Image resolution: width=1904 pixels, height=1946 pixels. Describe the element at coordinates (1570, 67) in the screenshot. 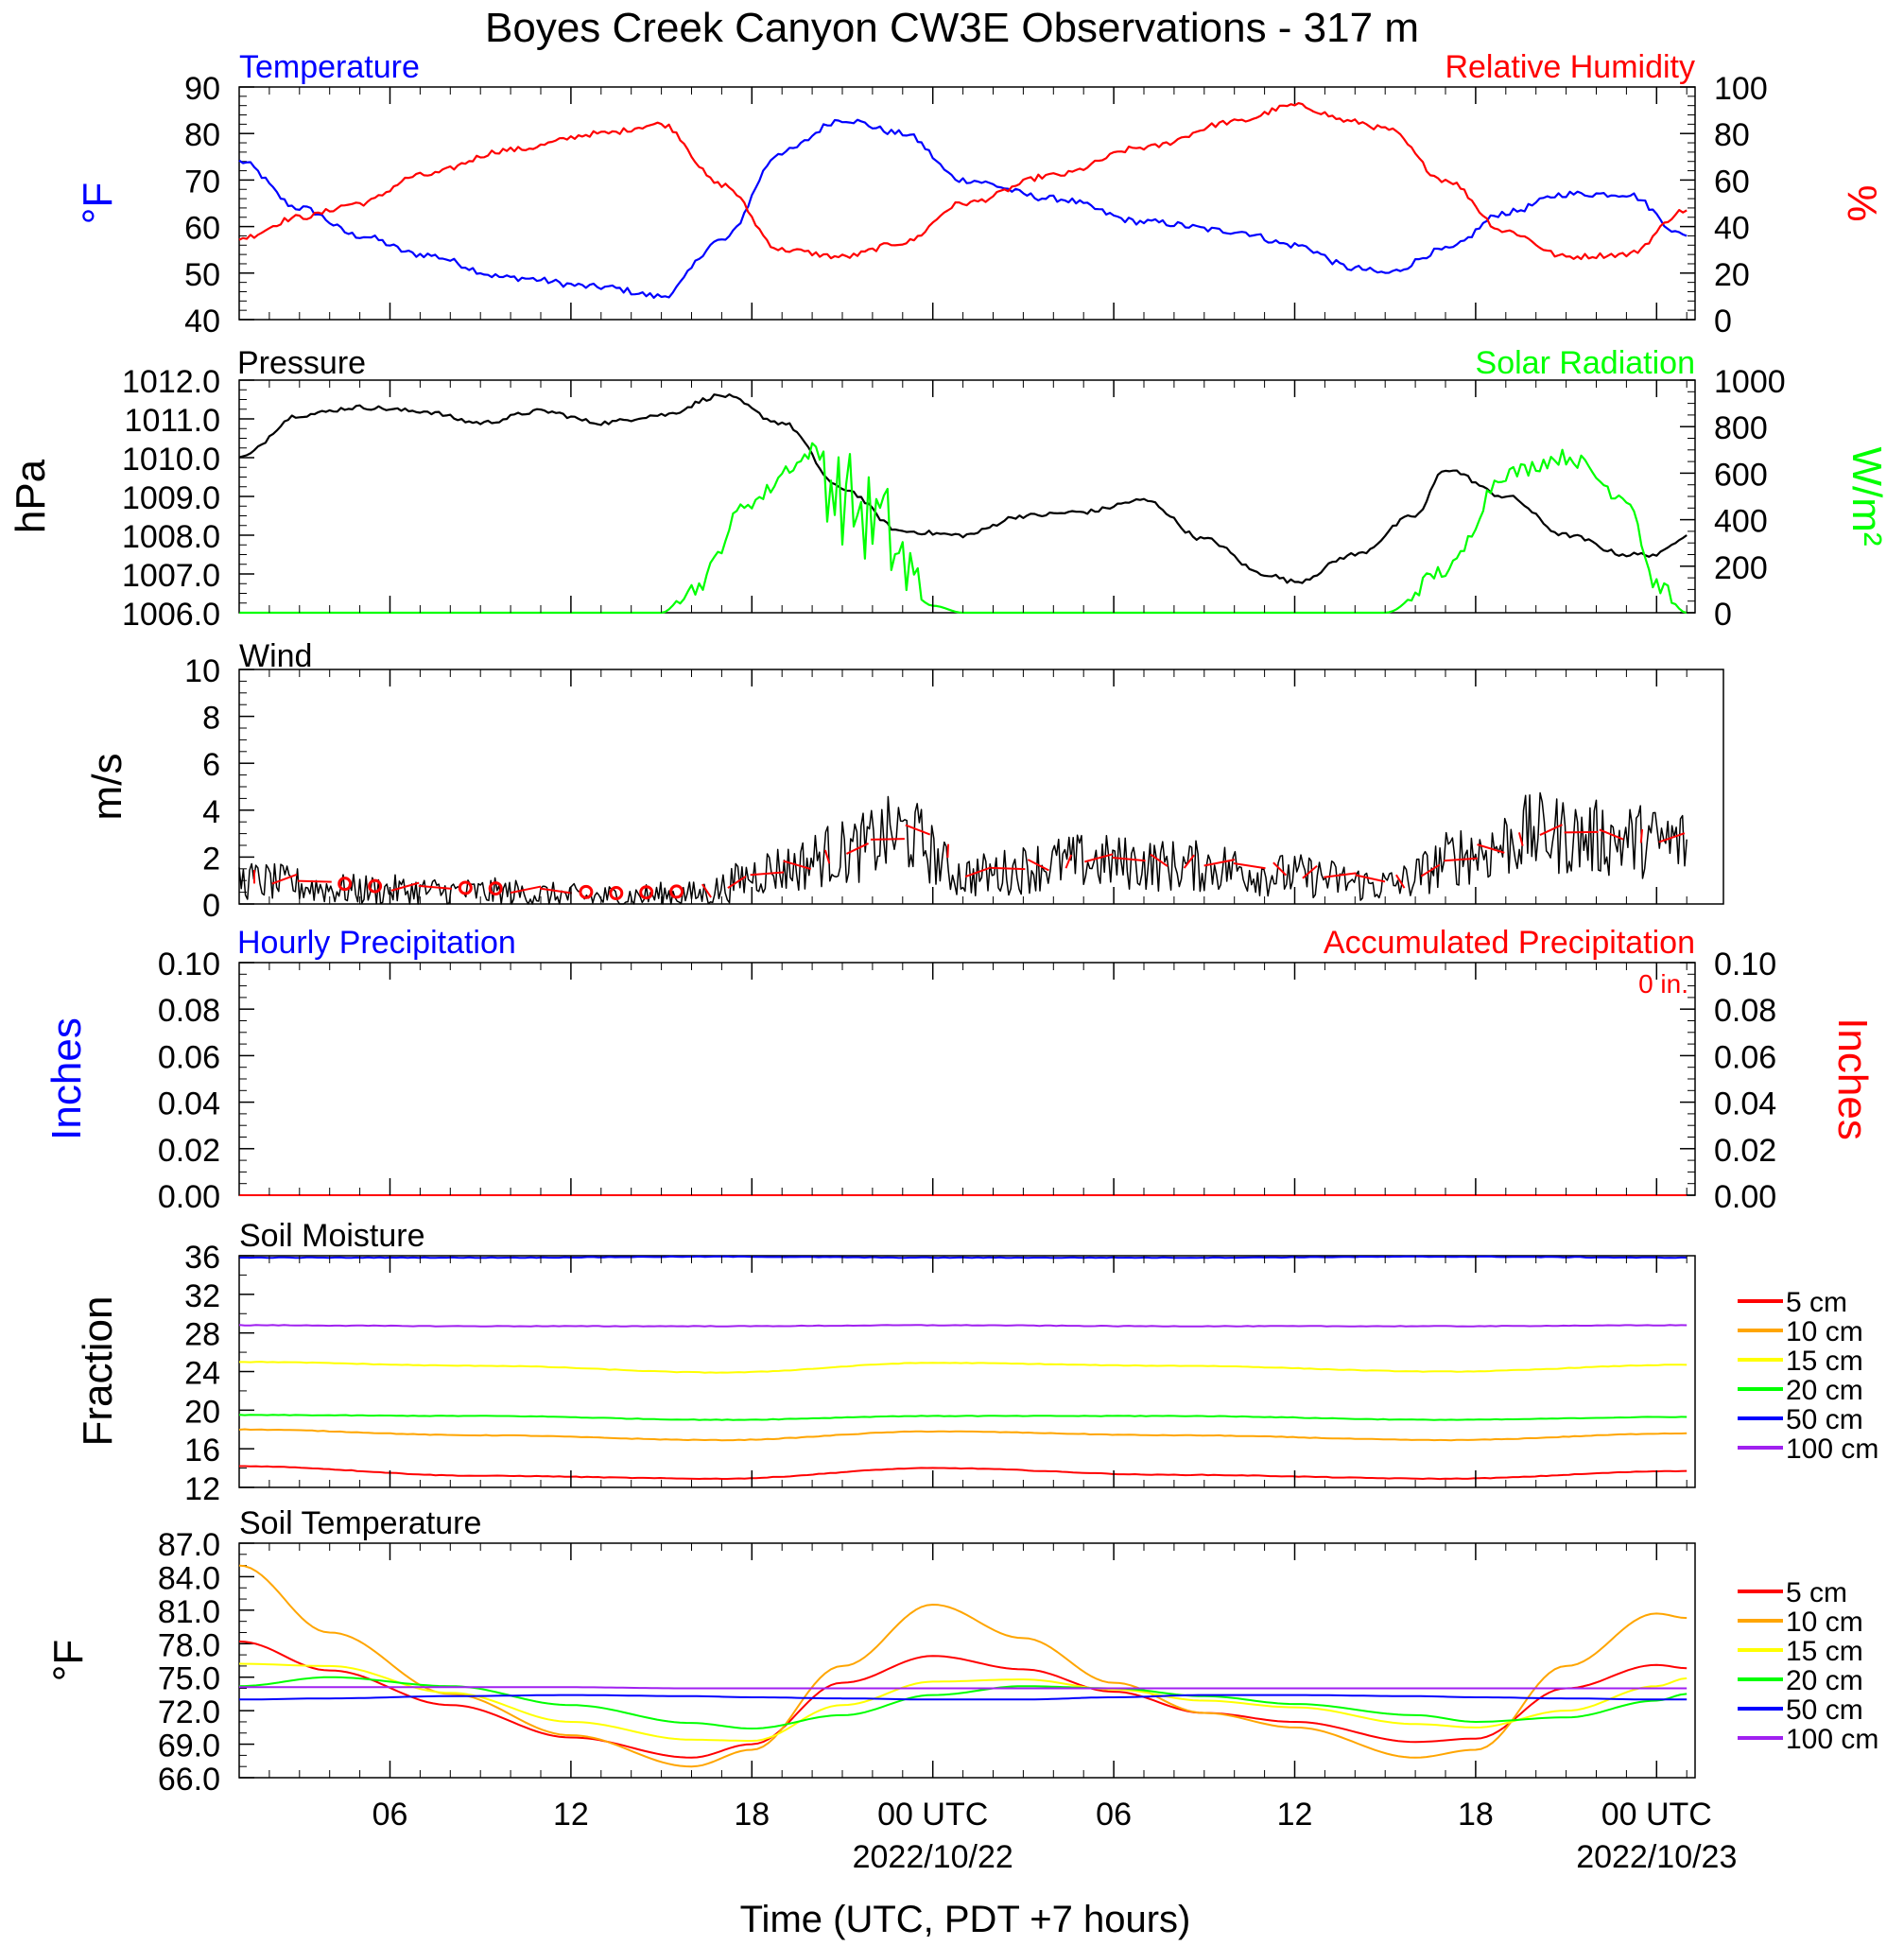

I see `panel-title-relative-humidity: Relative Humidity` at that location.